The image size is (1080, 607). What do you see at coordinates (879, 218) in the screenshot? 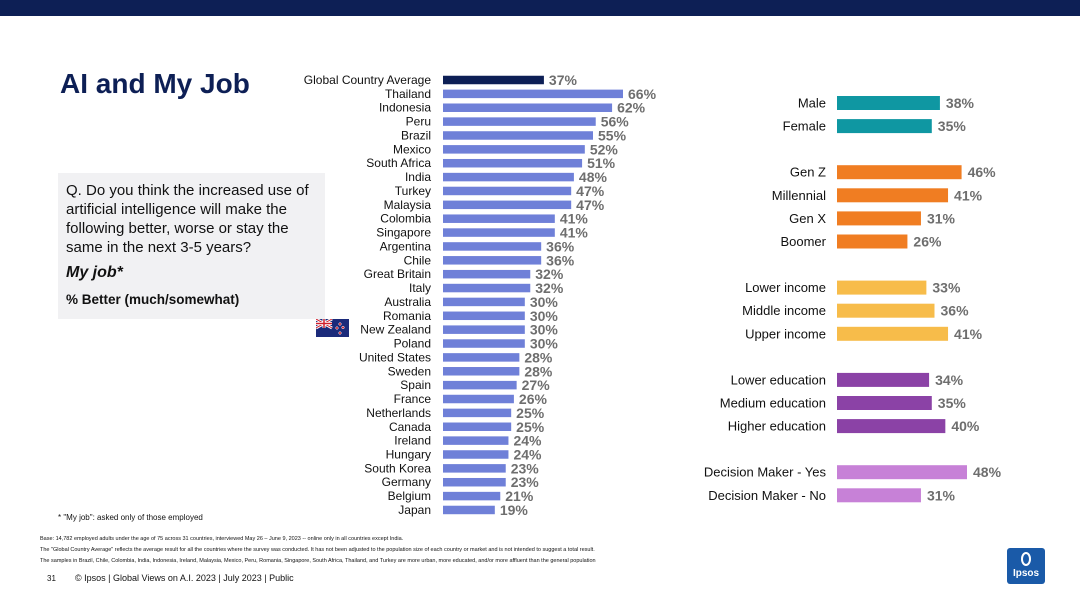
I see `group-bar-gen-x` at bounding box center [879, 218].